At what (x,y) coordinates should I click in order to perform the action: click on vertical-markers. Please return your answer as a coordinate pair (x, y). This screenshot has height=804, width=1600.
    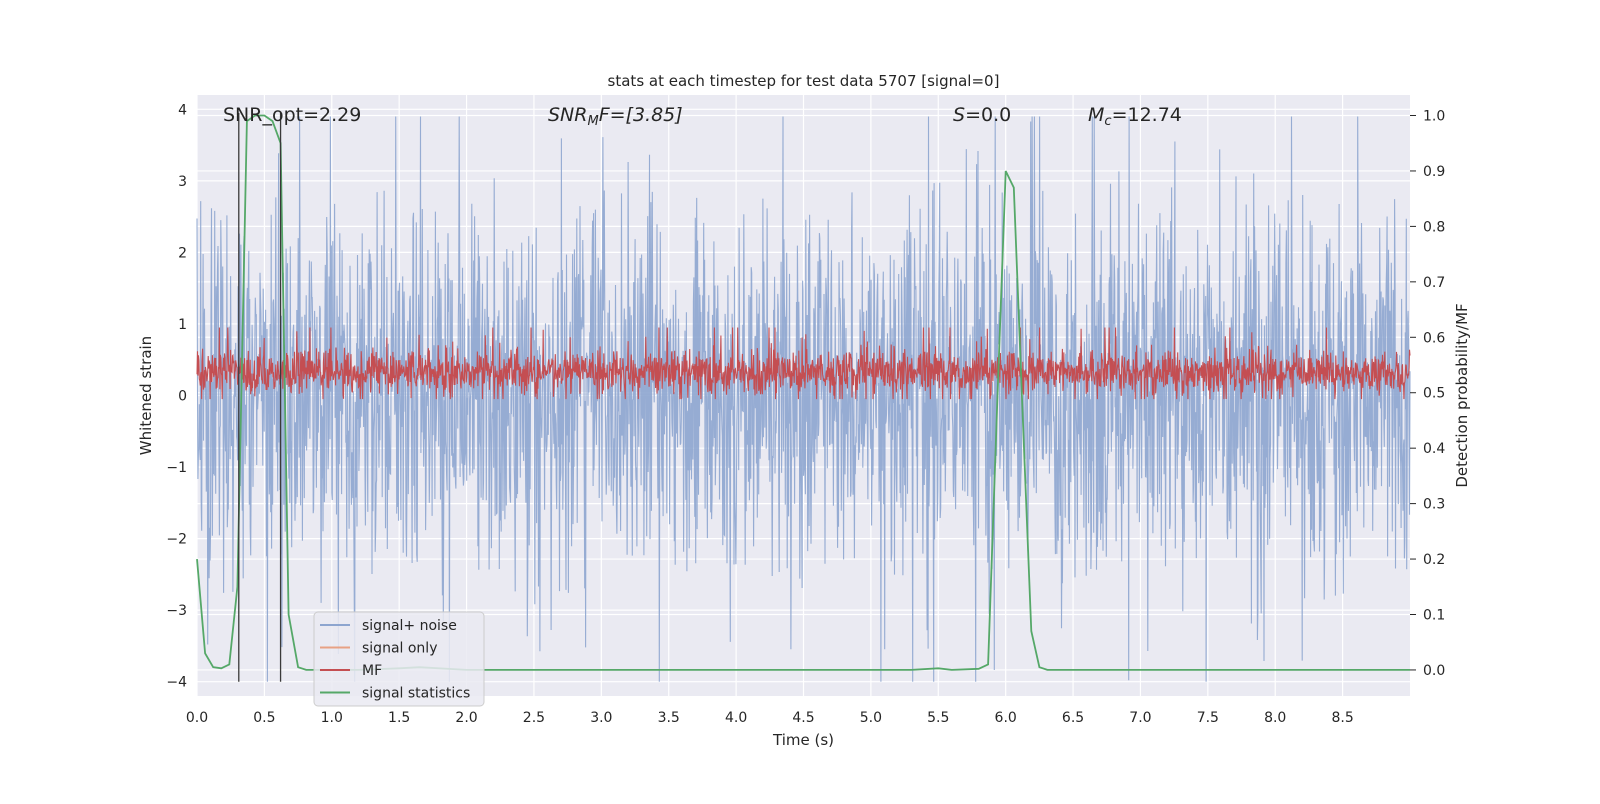
    Looking at the image, I should click on (260, 397).